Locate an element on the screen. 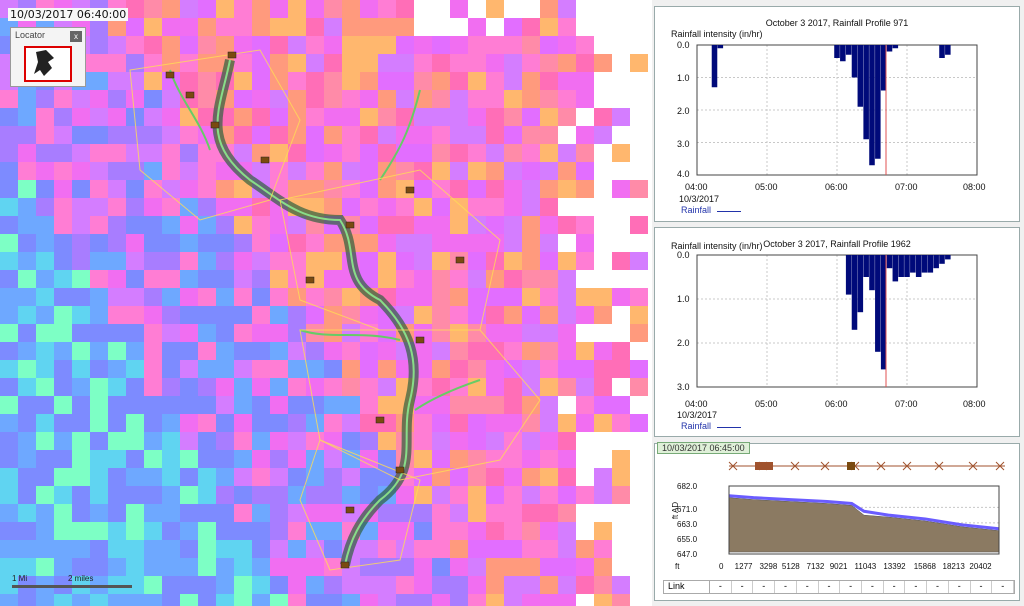 The width and height of the screenshot is (1024, 606). chart-title: October 3 2017, Rainfall Profile 971 is located at coordinates (837, 23).